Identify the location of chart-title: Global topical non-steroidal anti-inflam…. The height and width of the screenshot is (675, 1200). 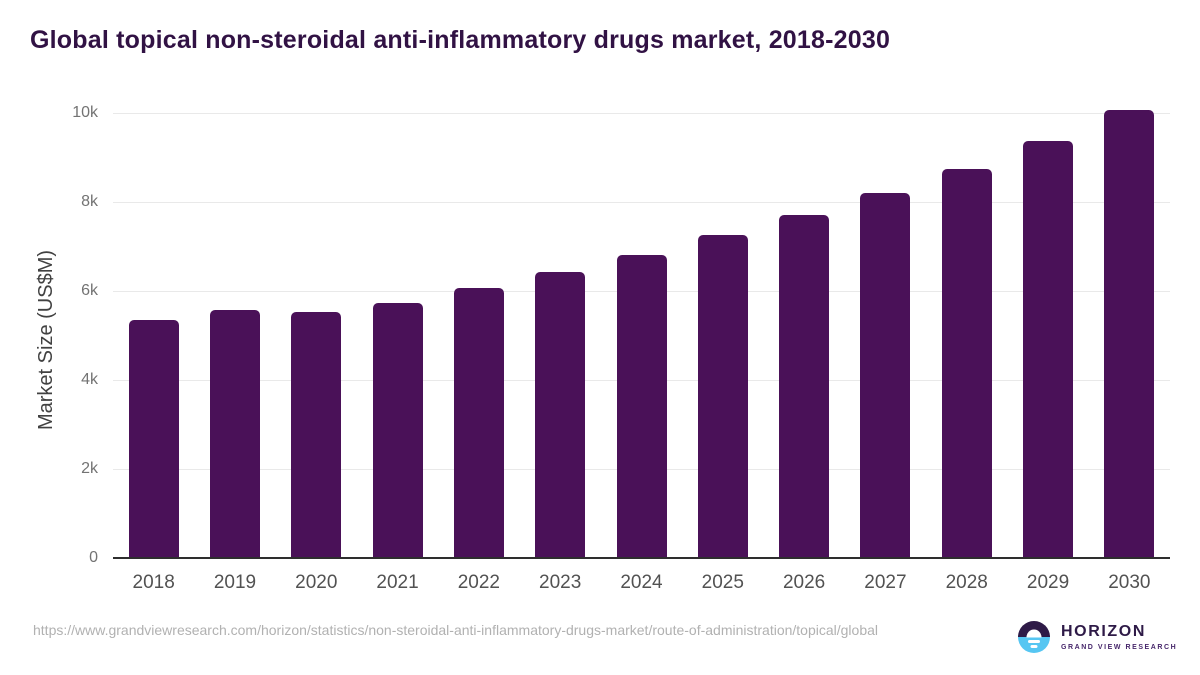
(460, 40).